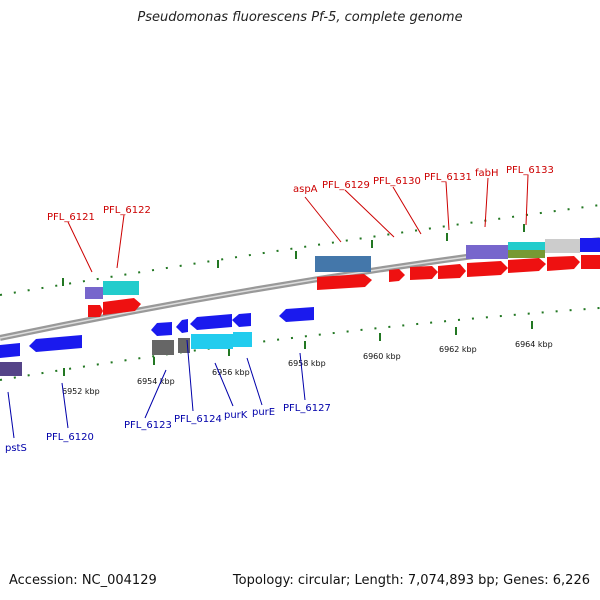  I want to click on gene-label: fabH, so click(487, 173).